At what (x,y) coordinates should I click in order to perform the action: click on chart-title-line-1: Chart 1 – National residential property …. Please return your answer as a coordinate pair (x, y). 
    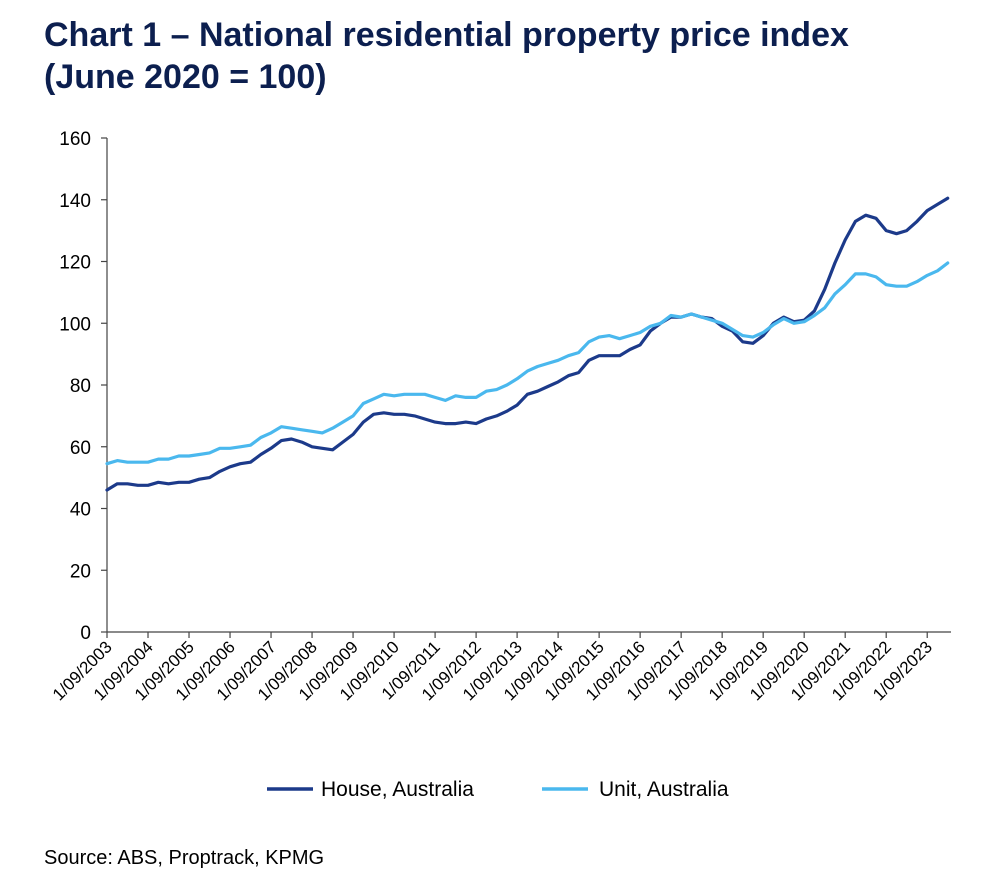
    Looking at the image, I should click on (446, 35).